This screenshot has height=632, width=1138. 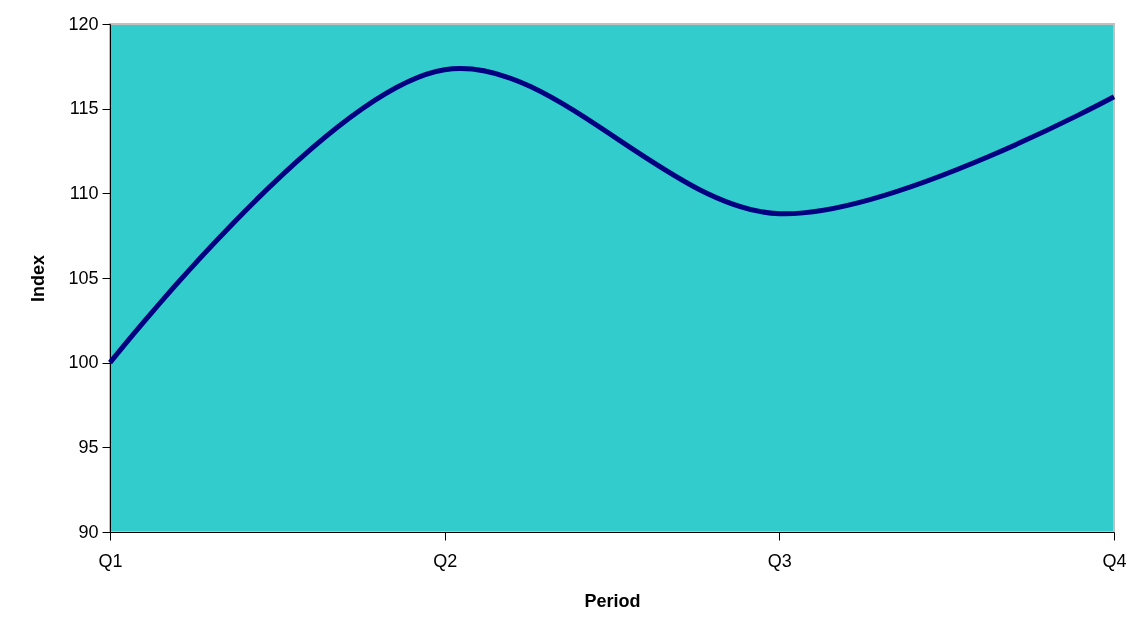 What do you see at coordinates (1114, 560) in the screenshot?
I see `x-tick-label: Q4` at bounding box center [1114, 560].